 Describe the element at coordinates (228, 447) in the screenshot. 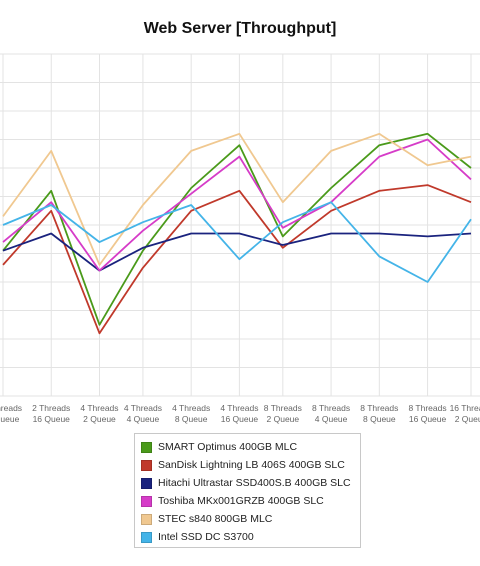

I see `legend-label: SMART Optimus 400GB MLC` at that location.